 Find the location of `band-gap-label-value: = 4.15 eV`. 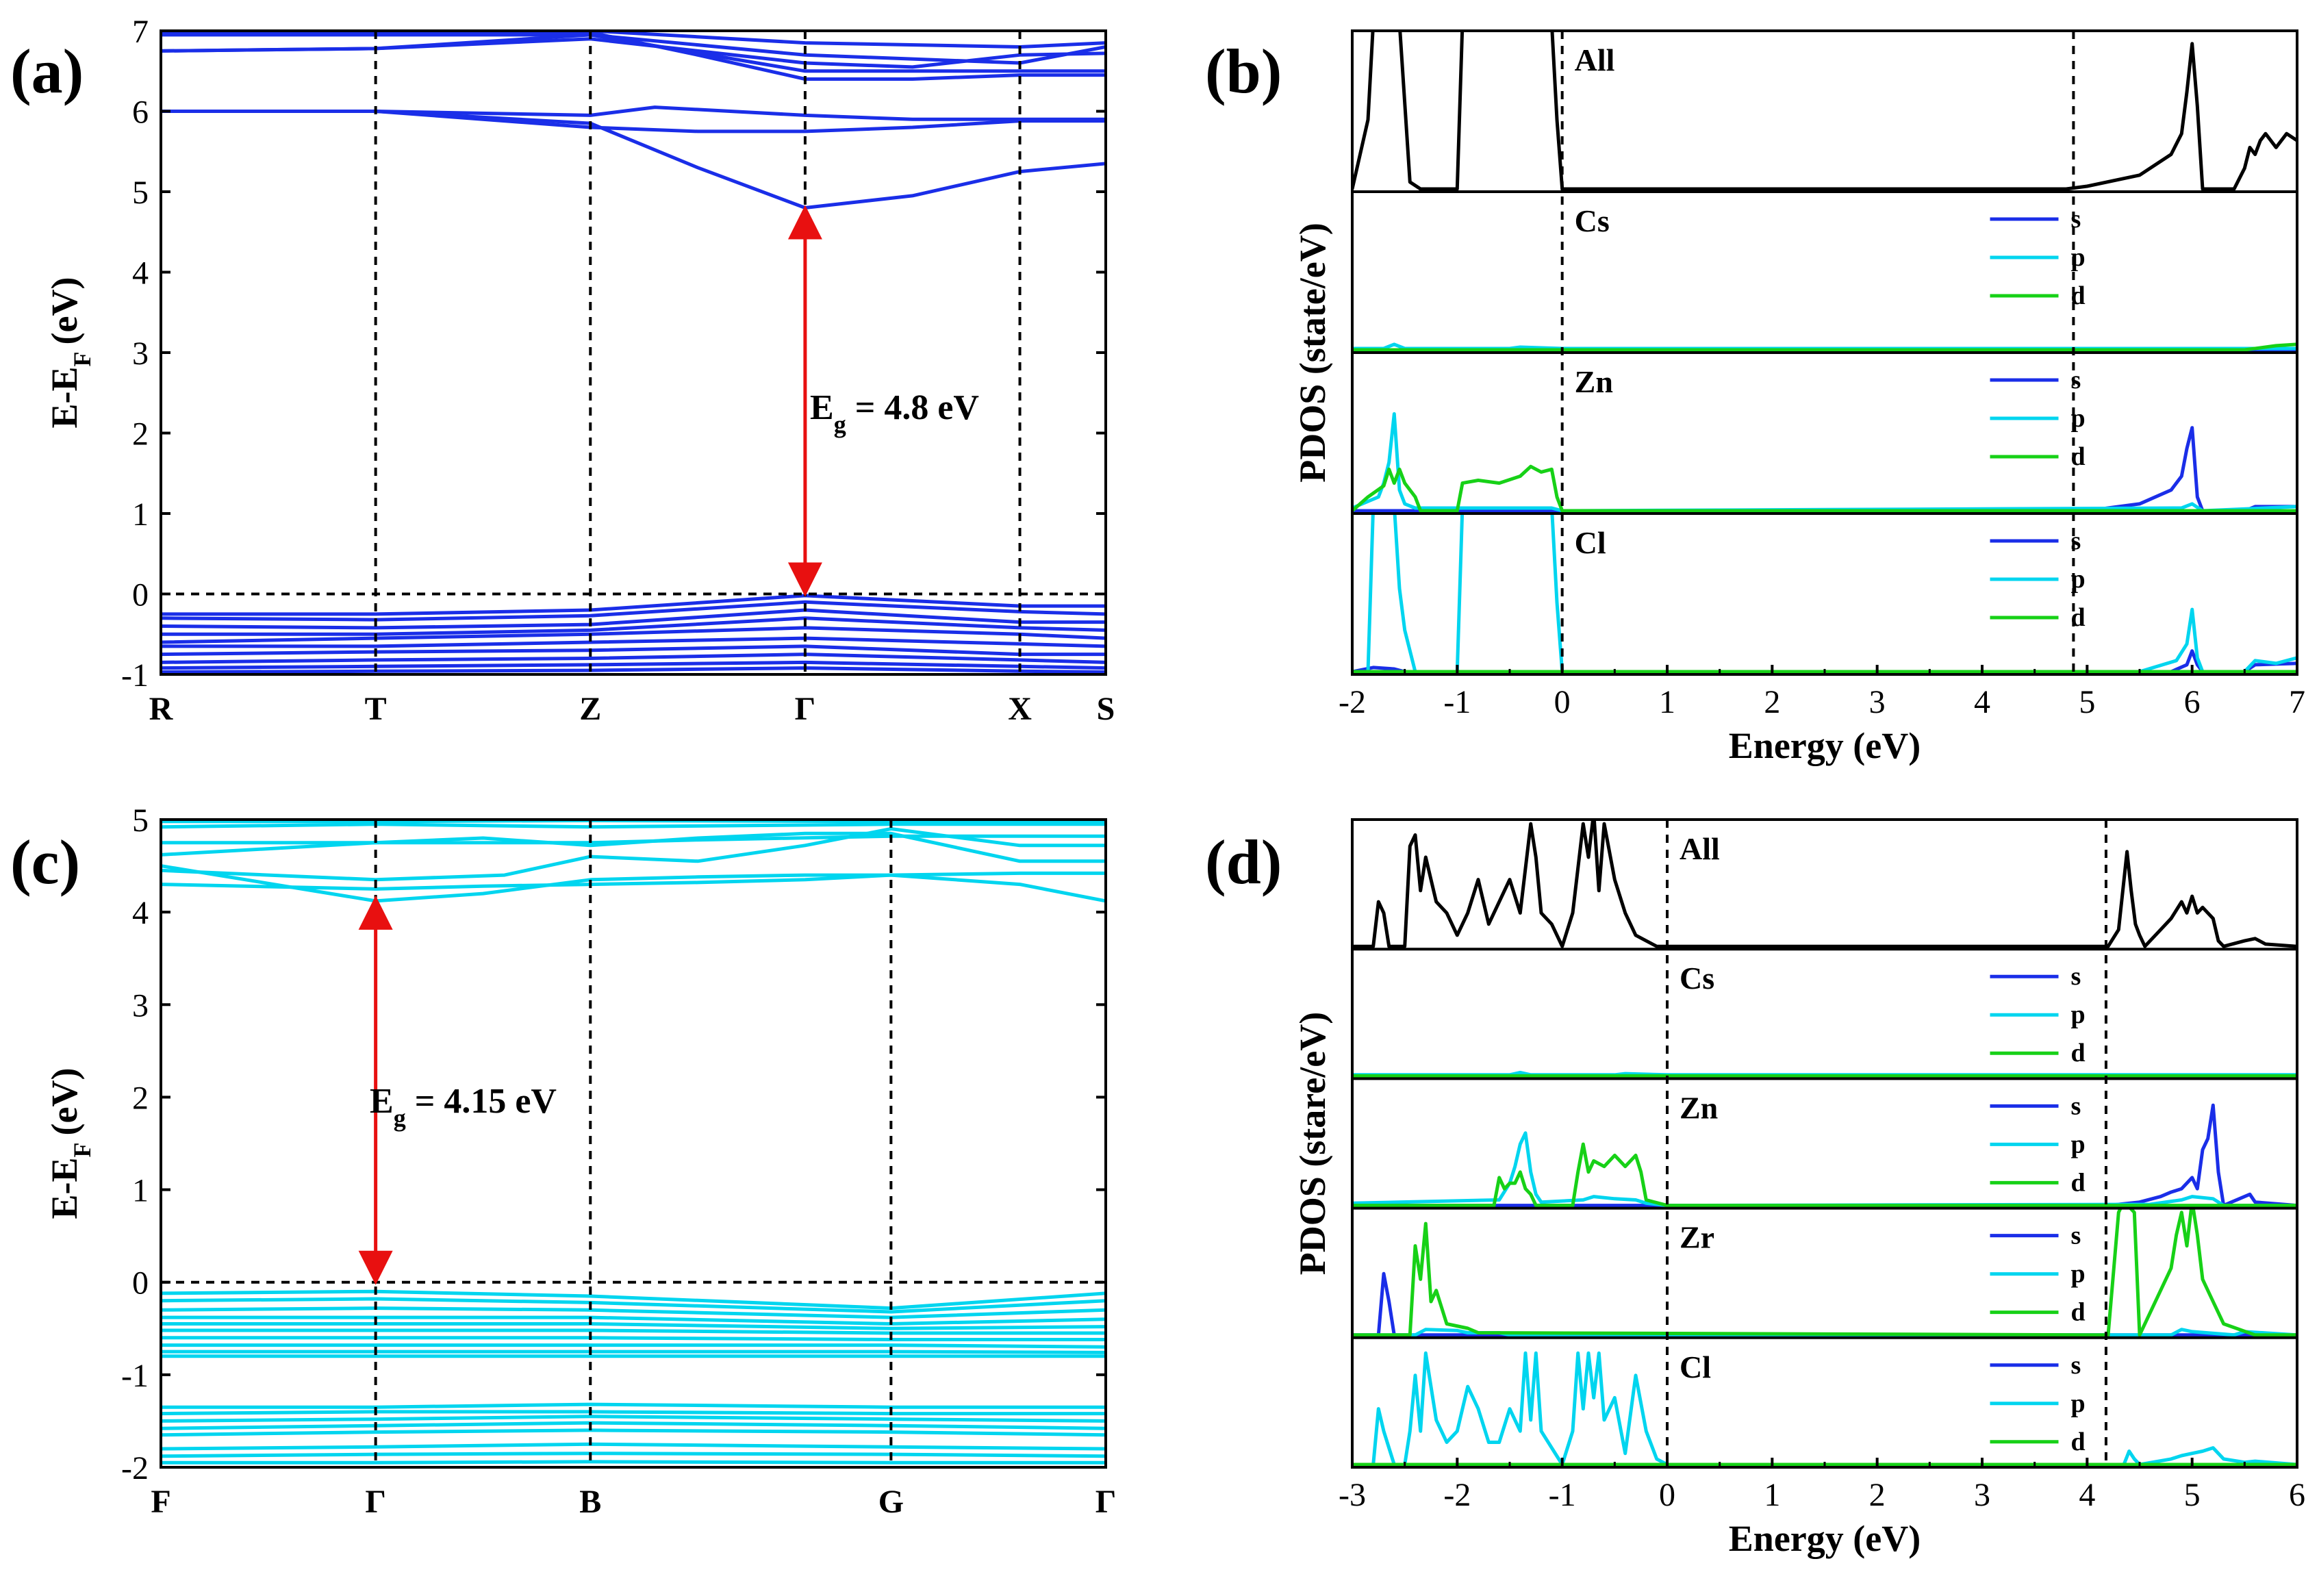

band-gap-label-value: = 4.15 eV is located at coordinates (481, 1101).